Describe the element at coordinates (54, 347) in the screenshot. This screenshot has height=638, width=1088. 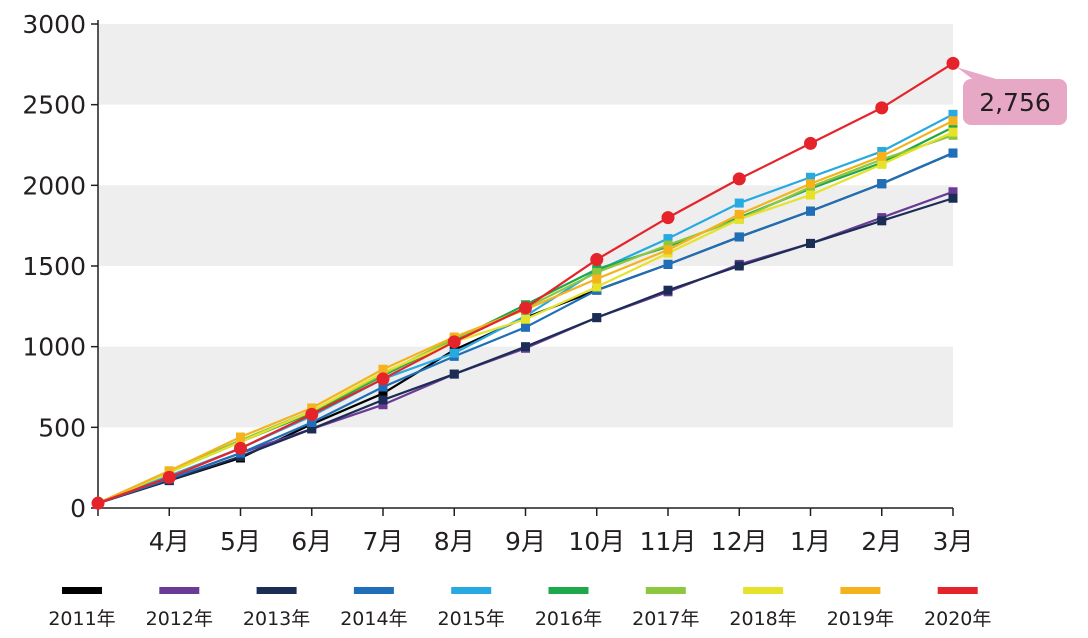
I see `y-tick-label: 1000` at that location.